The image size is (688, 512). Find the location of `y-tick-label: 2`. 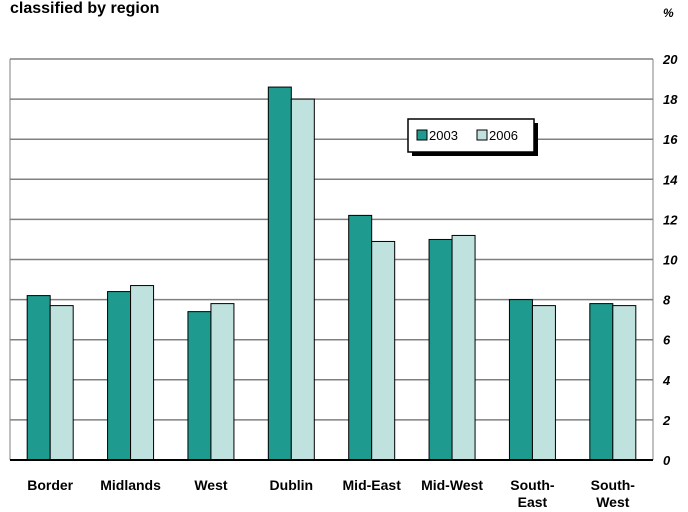

y-tick-label: 2 is located at coordinates (666, 420).